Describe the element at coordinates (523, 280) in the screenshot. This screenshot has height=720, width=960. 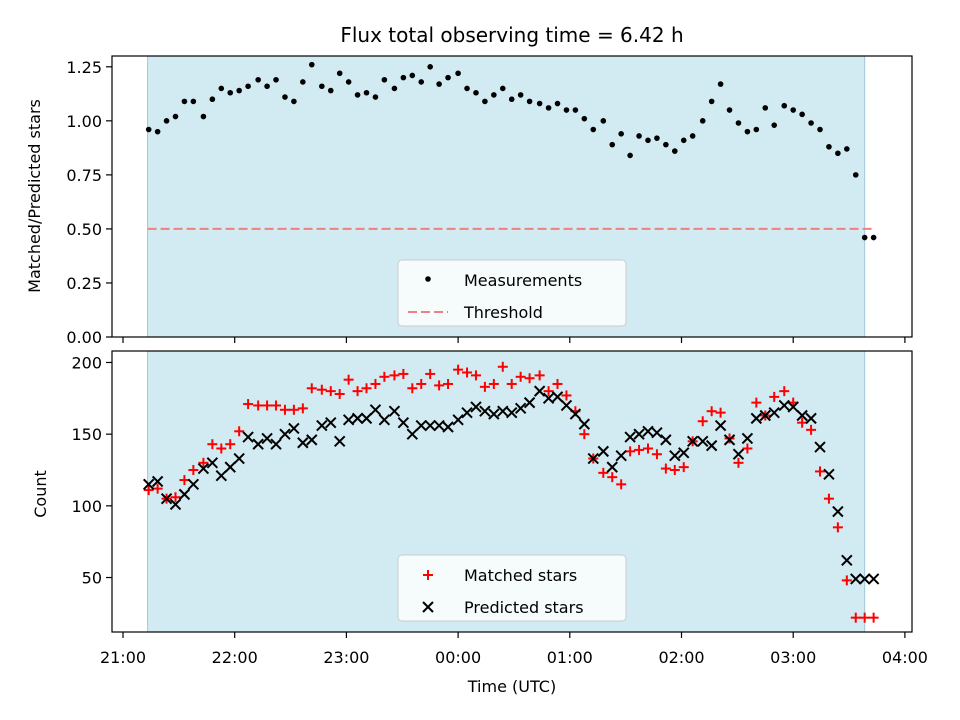
I see `measurements-legend-label: Measurements` at that location.